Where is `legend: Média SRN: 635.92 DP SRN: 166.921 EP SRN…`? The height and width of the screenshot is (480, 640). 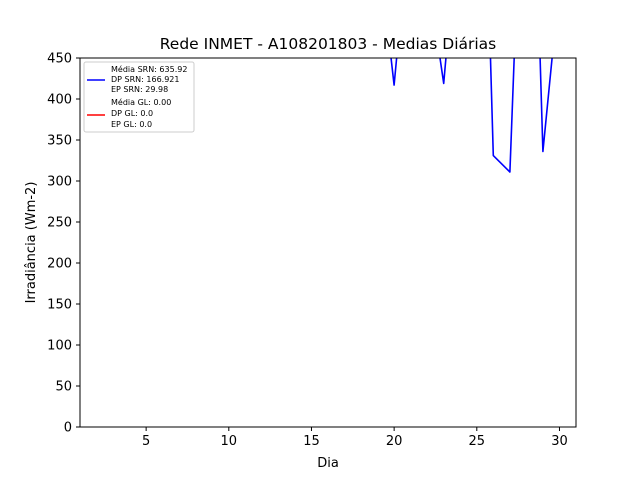 legend: Média SRN: 635.92 DP SRN: 166.921 EP SRN… is located at coordinates (139, 97).